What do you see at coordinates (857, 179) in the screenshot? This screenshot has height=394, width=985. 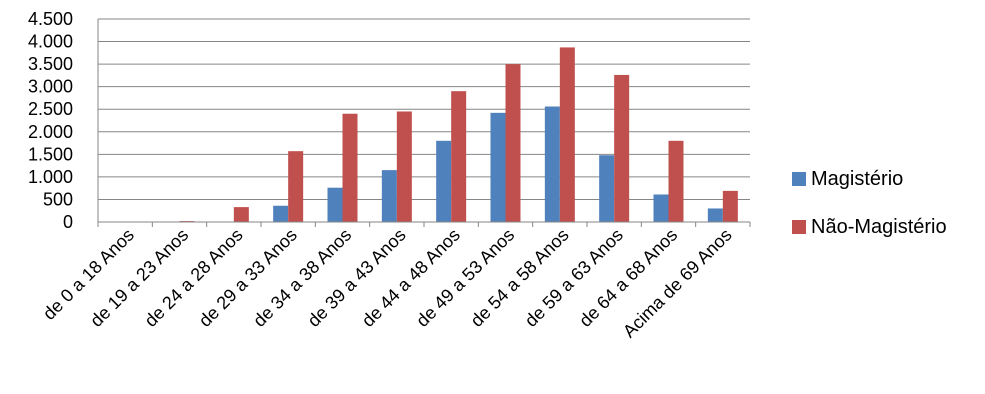 I see `legend-label: Magistério` at bounding box center [857, 179].